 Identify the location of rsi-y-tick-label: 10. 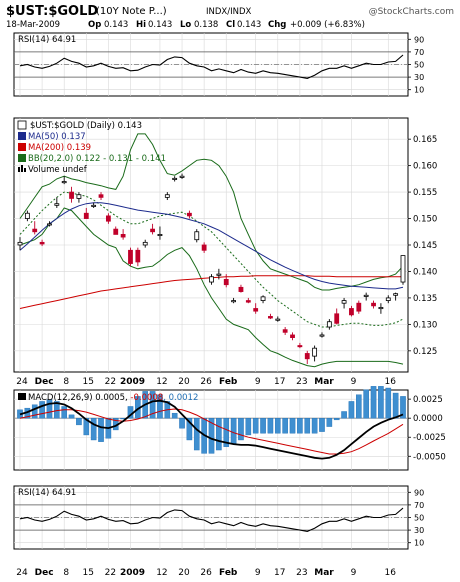
(419, 543).